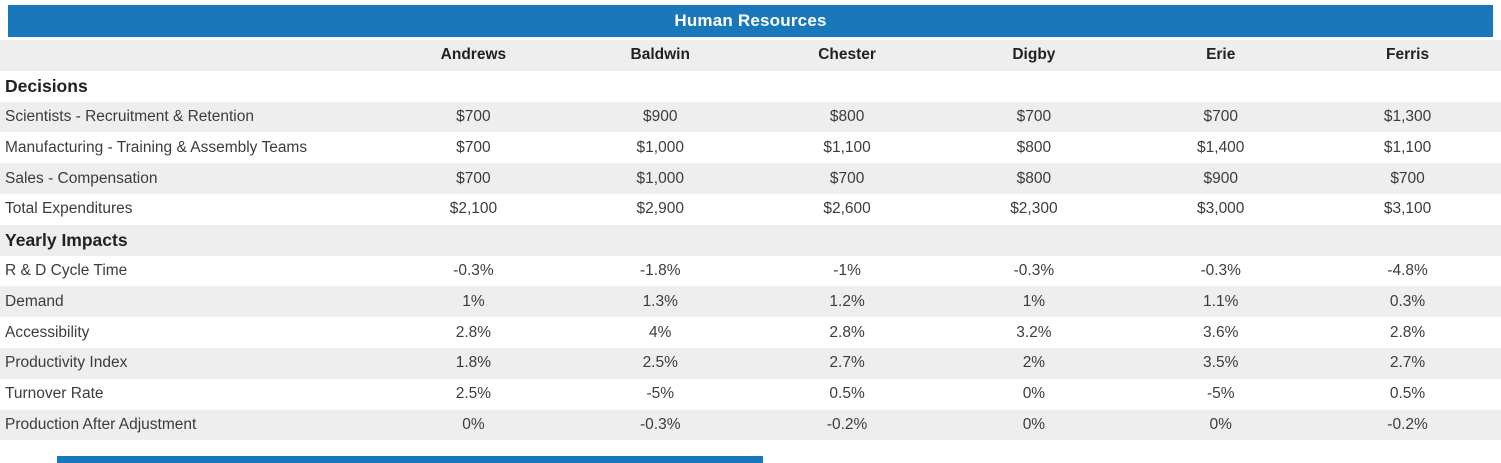  Describe the element at coordinates (1034, 209) in the screenshot. I see `cell-digby: $2,300` at that location.